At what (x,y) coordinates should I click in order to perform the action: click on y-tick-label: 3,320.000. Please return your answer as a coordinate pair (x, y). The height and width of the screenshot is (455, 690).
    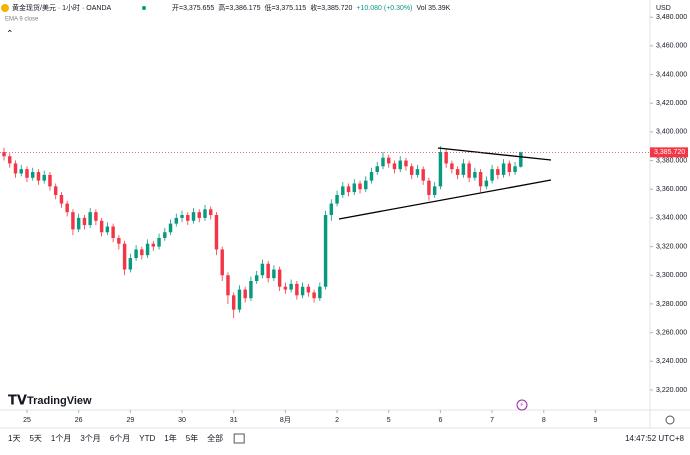
    Looking at the image, I should click on (671, 246).